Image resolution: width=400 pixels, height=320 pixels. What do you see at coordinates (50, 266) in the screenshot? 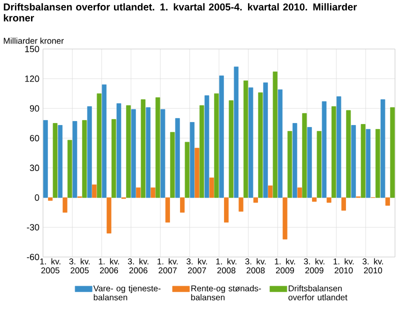
I see `x-tick-label: 1. kv. 2005` at bounding box center [50, 266].